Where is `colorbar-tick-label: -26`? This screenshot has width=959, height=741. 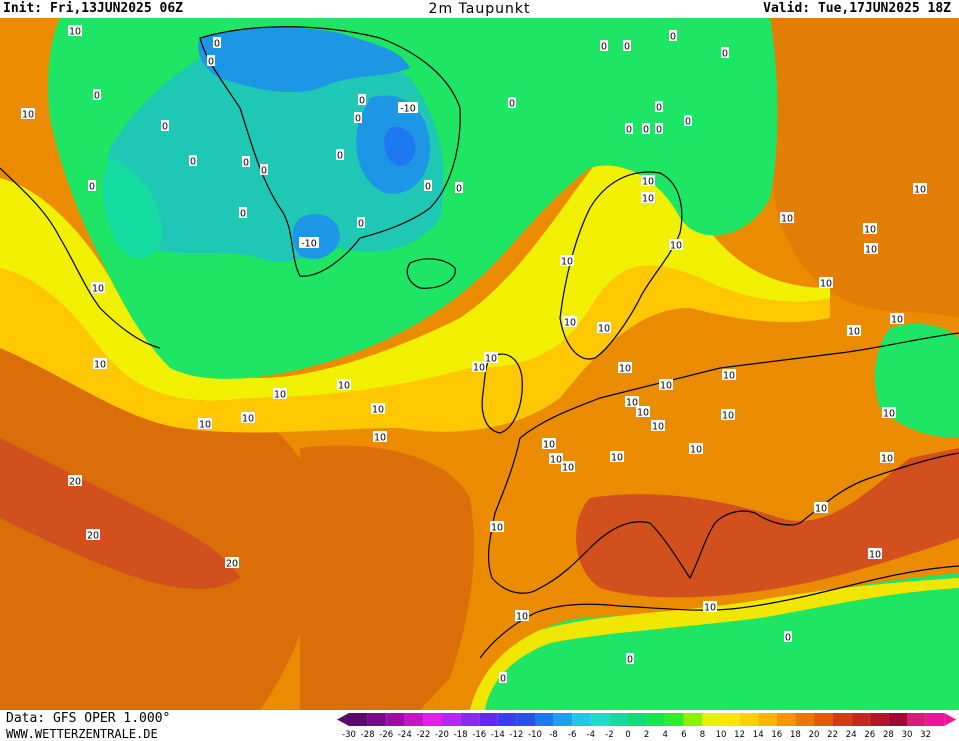 colorbar-tick-label: -26 is located at coordinates (386, 734).